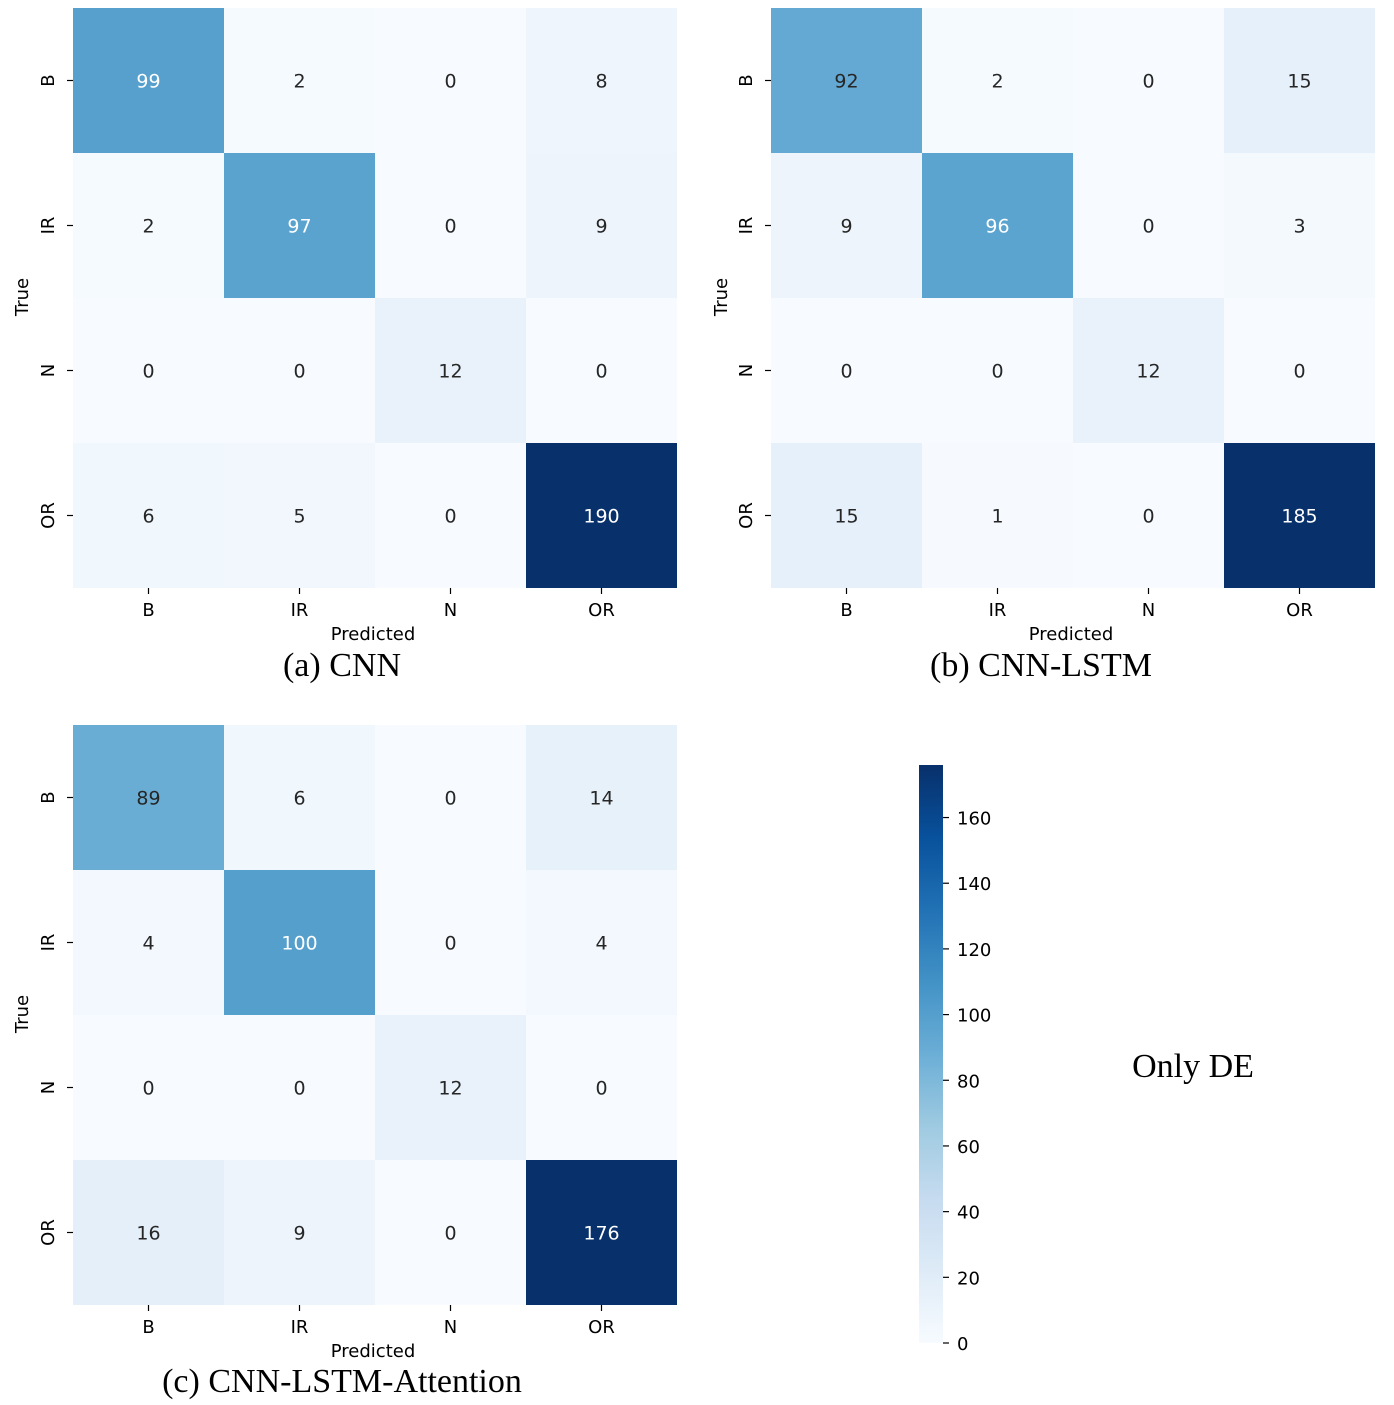 The width and height of the screenshot is (1394, 1405). What do you see at coordinates (931, 1054) in the screenshot?
I see `colorbar-gradient` at bounding box center [931, 1054].